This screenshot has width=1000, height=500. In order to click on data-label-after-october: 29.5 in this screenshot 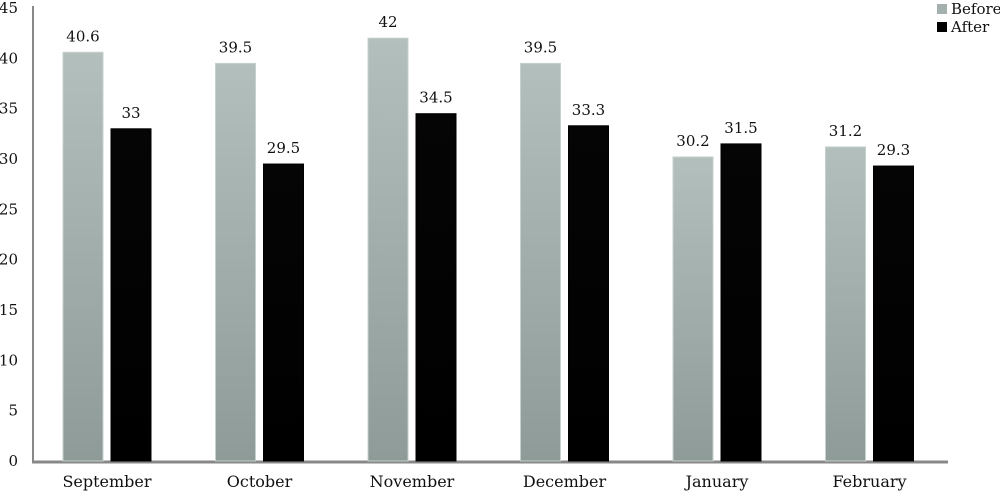, I will do `click(283, 148)`.